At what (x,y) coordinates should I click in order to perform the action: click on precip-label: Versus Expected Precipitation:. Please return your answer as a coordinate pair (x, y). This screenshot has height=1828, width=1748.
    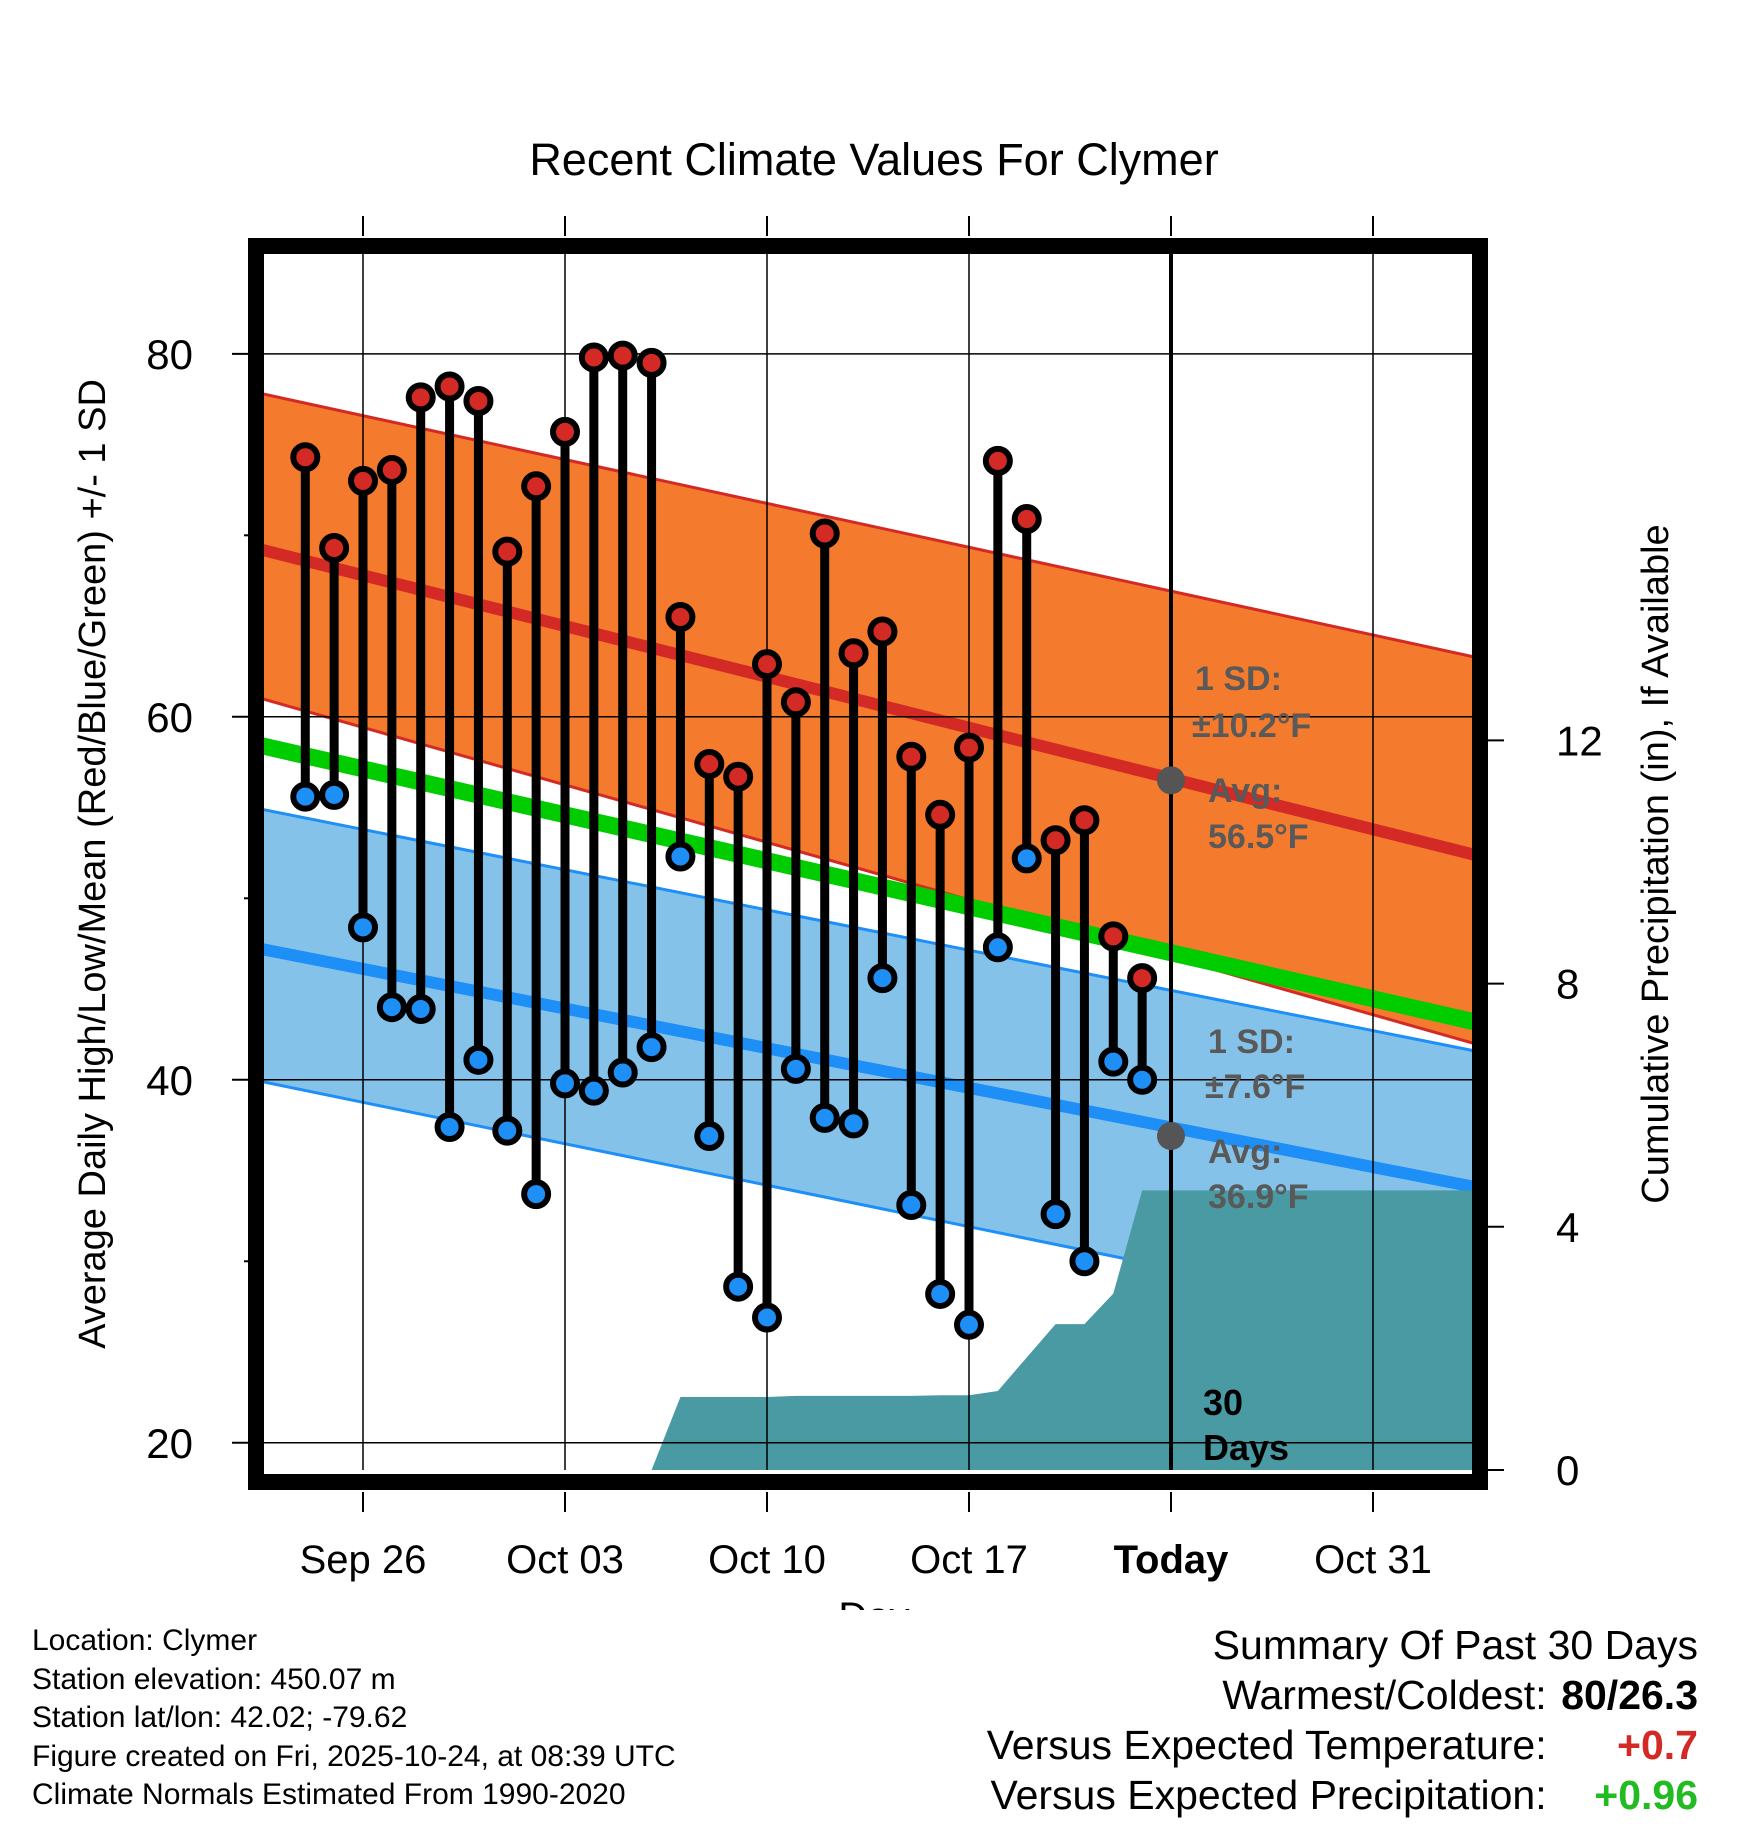
    Looking at the image, I should click on (1268, 1795).